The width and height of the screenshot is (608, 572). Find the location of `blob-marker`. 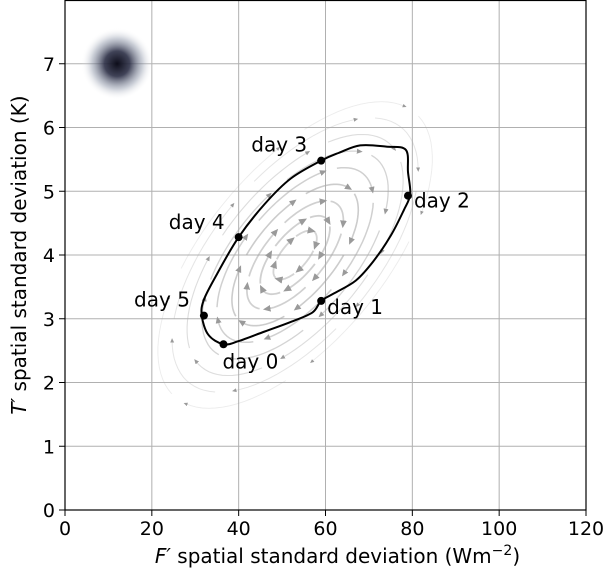

blob-marker is located at coordinates (117, 63).